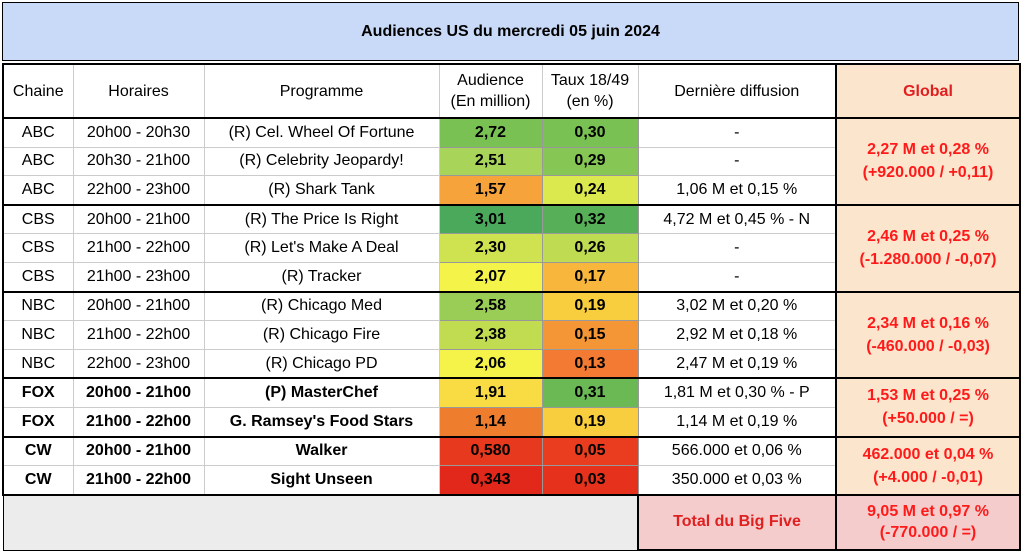 This screenshot has height=553, width=1023. Describe the element at coordinates (590, 480) in the screenshot. I see `cell-taux: 0,03` at that location.